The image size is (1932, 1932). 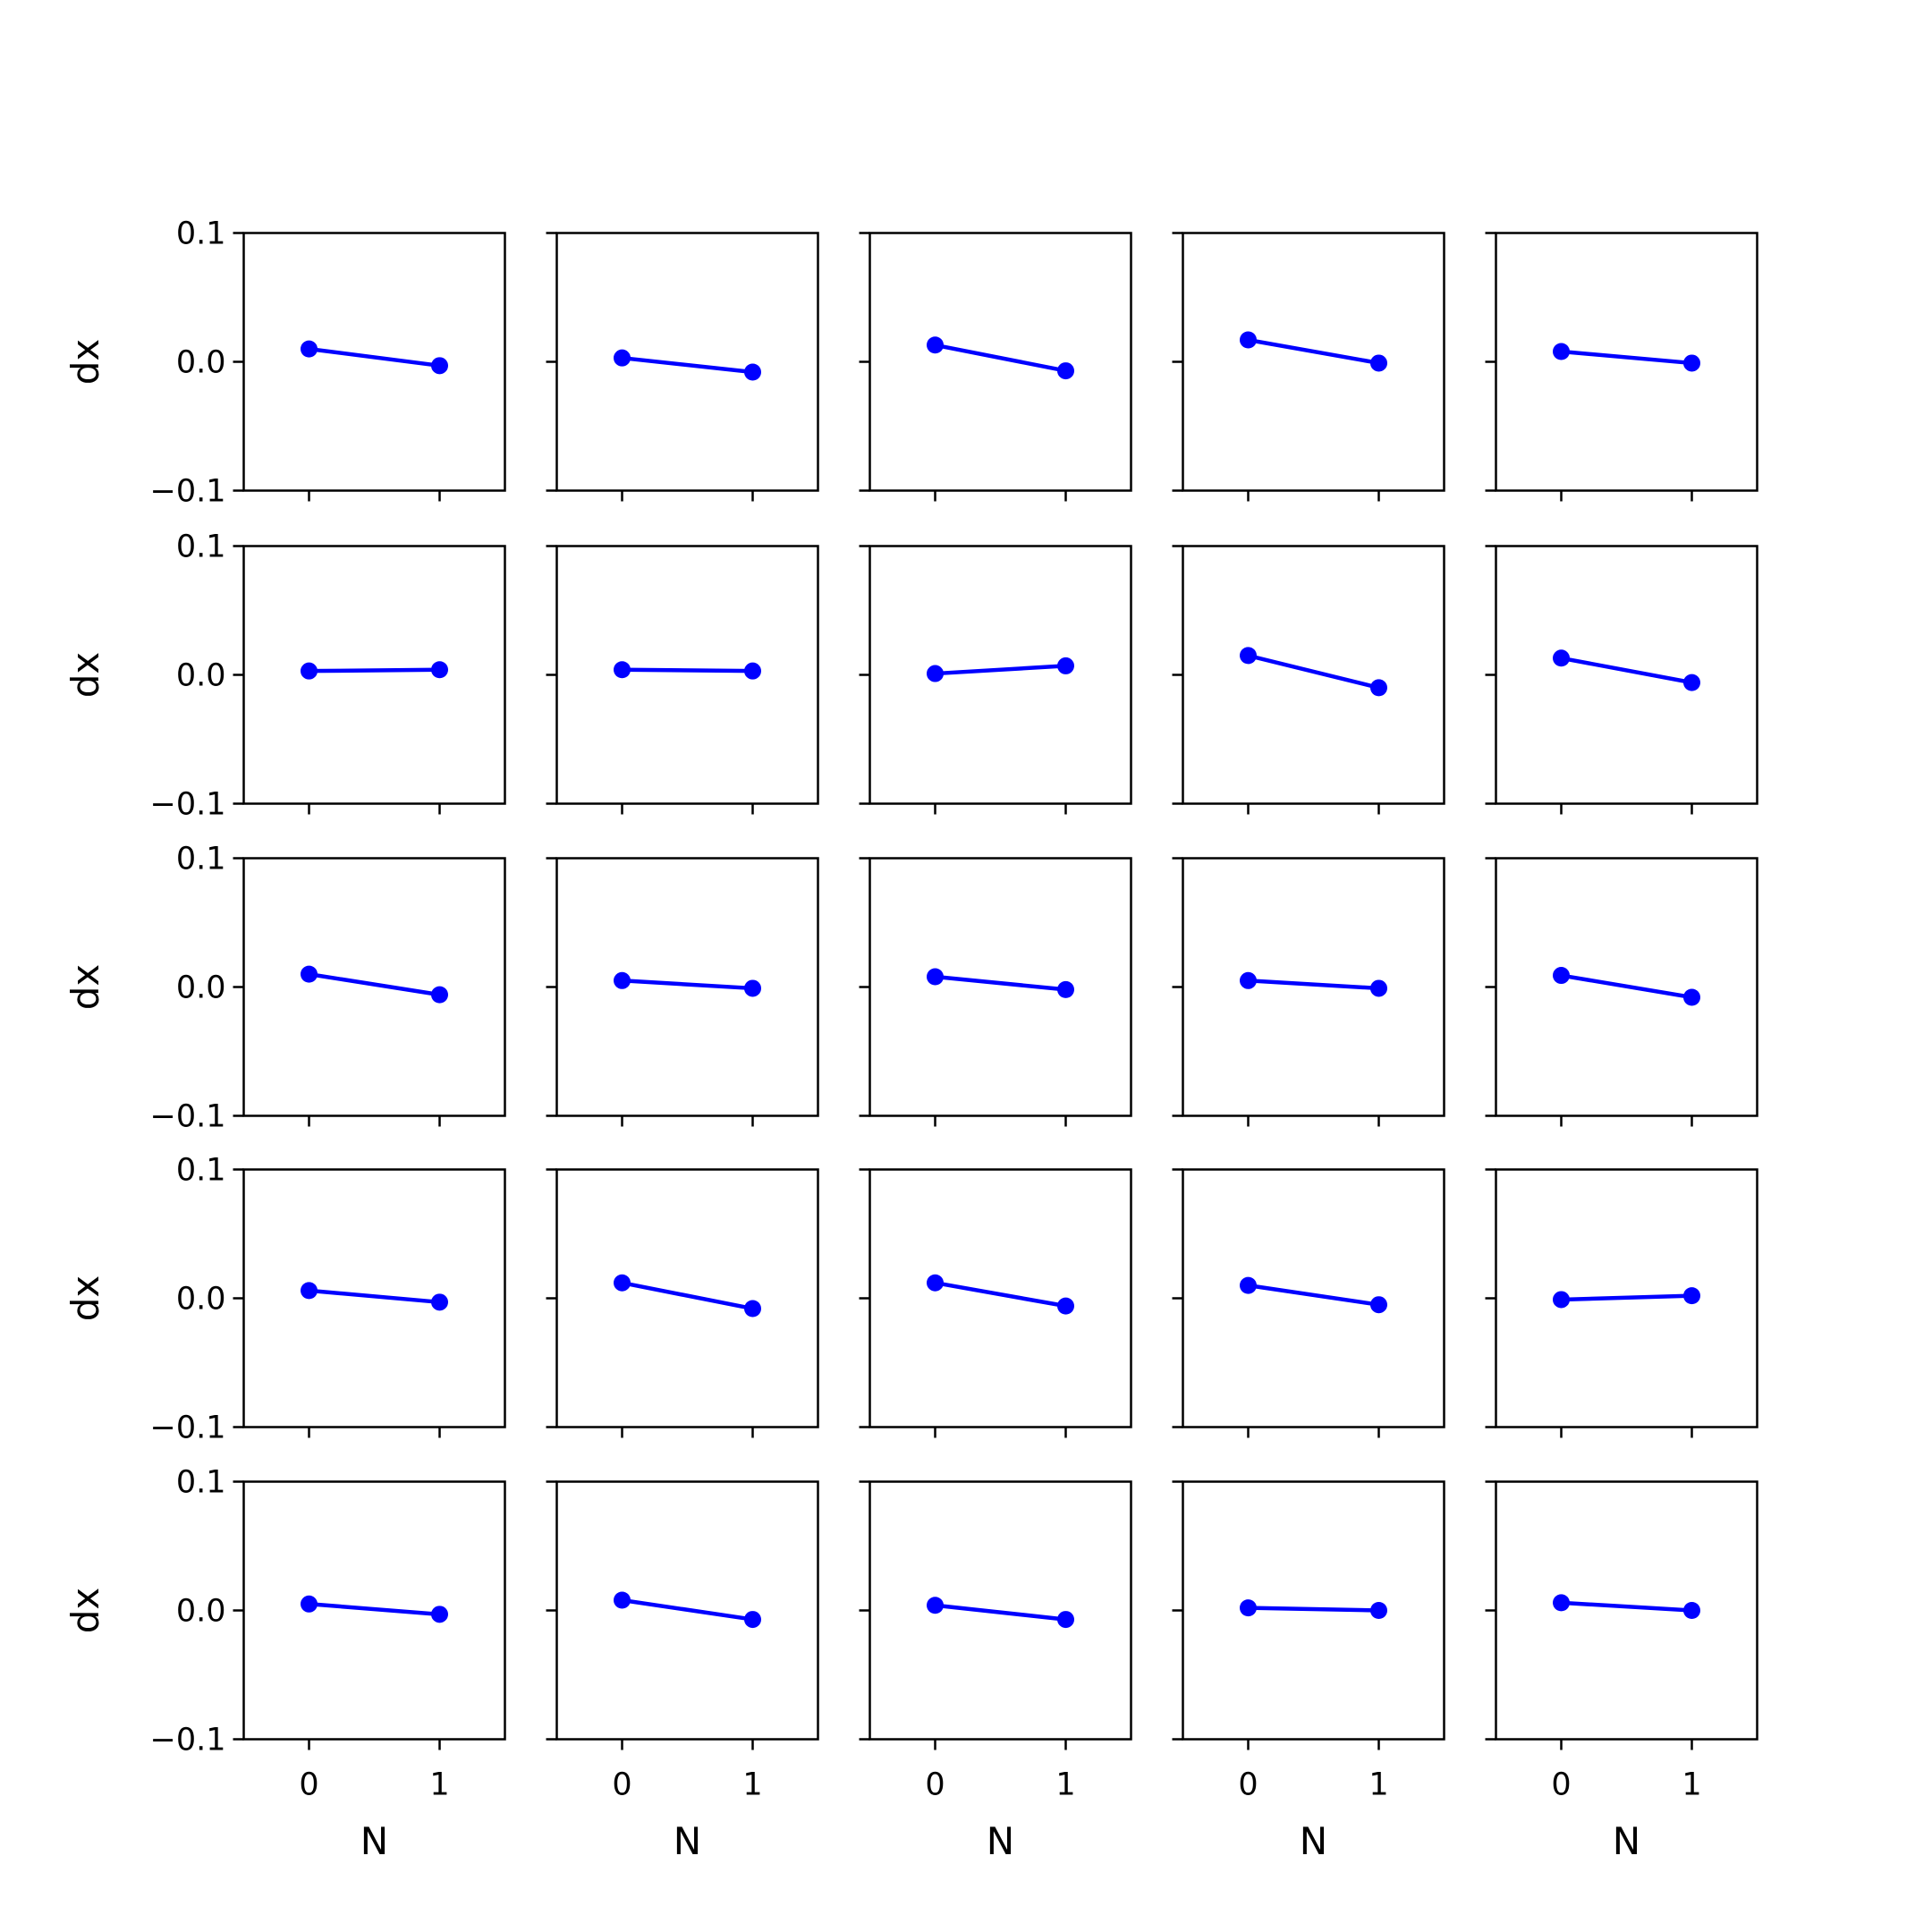 I want to click on subplot-r0-c0: −0.1 0.0 0.1 dx, so click(x=285, y=363).